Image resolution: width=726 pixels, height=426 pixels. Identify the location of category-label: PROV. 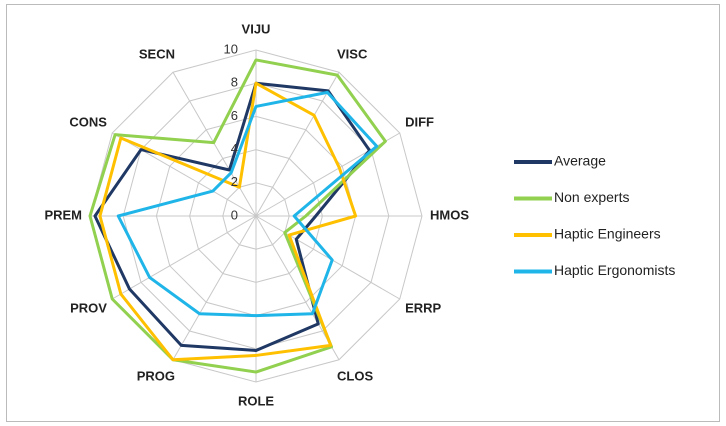
(88, 307).